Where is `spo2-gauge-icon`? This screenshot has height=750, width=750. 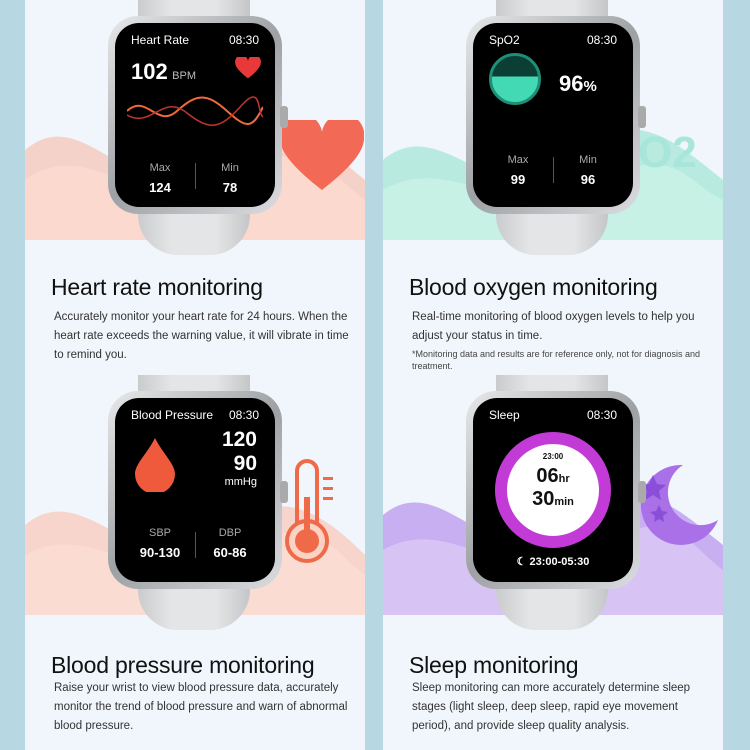
spo2-gauge-icon is located at coordinates (515, 79).